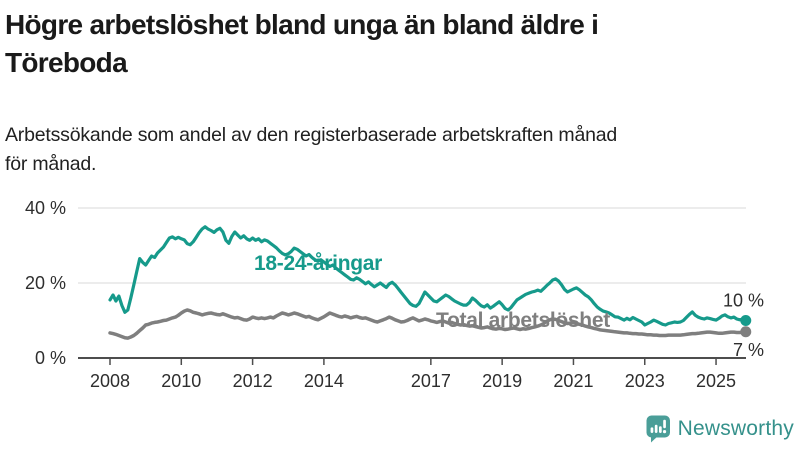  What do you see at coordinates (51, 164) in the screenshot?
I see `chart-subtitle-line2: för månad.` at bounding box center [51, 164].